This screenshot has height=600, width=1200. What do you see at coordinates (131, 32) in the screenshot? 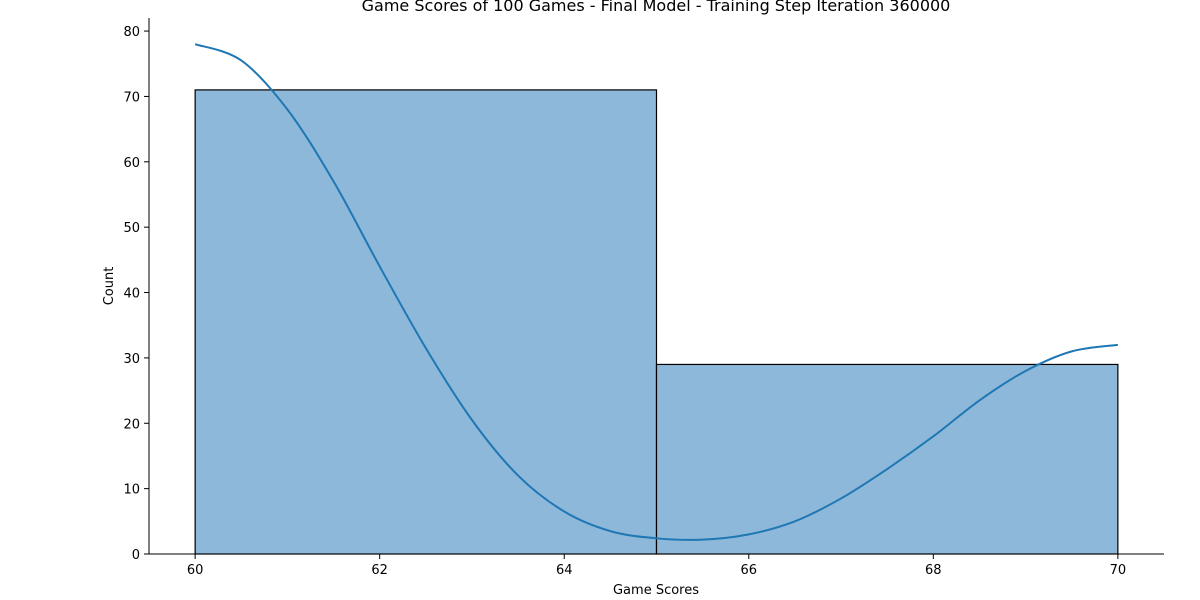
I see `y-tick-label: 80` at bounding box center [131, 32].